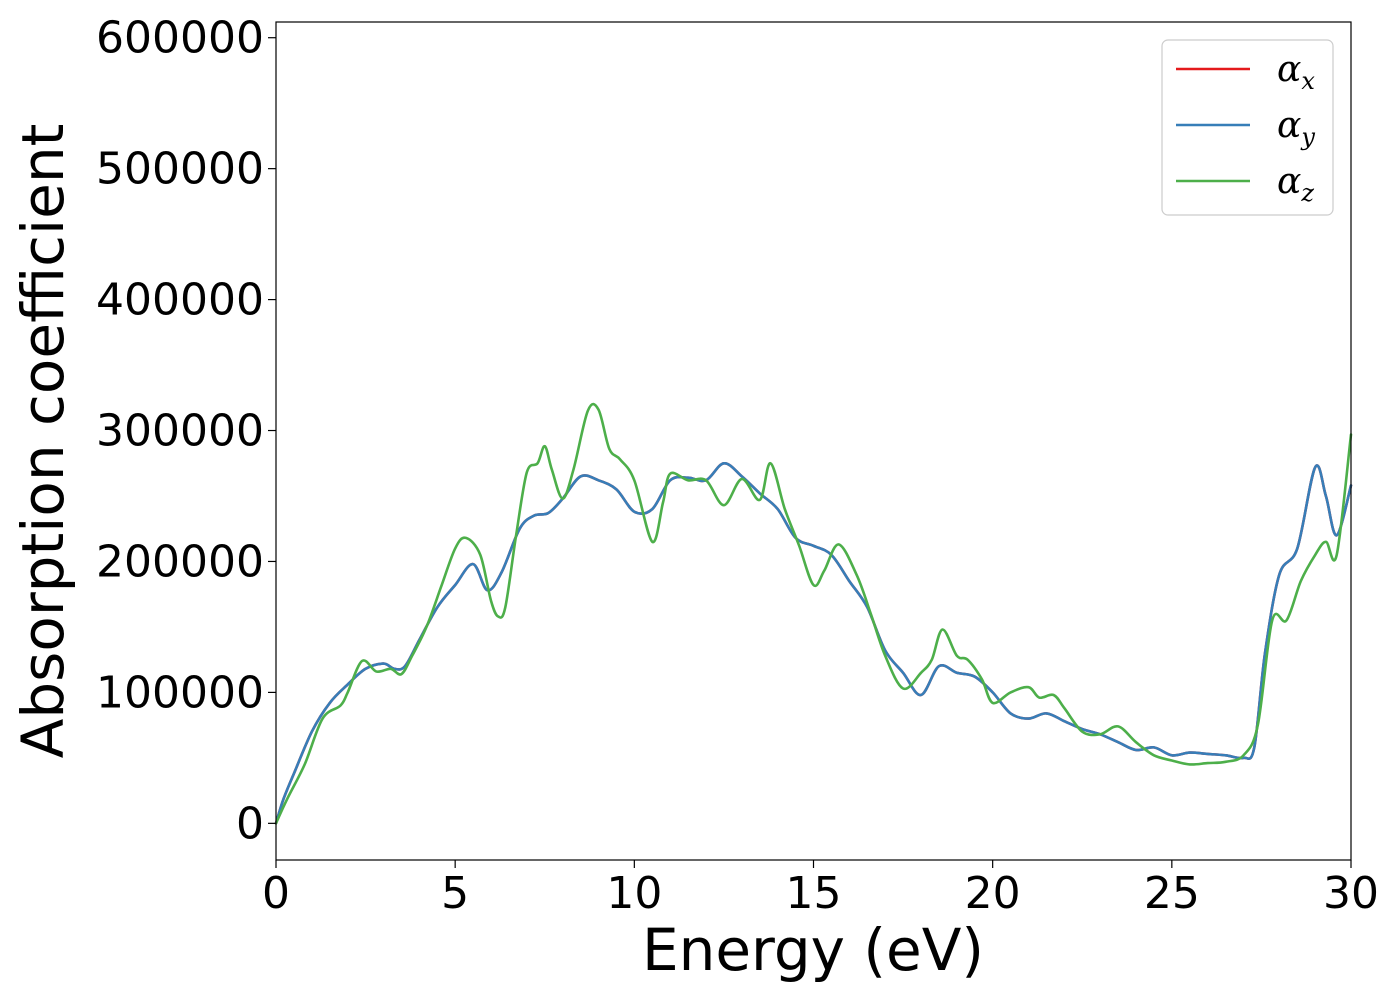  Describe the element at coordinates (276, 893) in the screenshot. I see `x-tick-label: 0` at that location.